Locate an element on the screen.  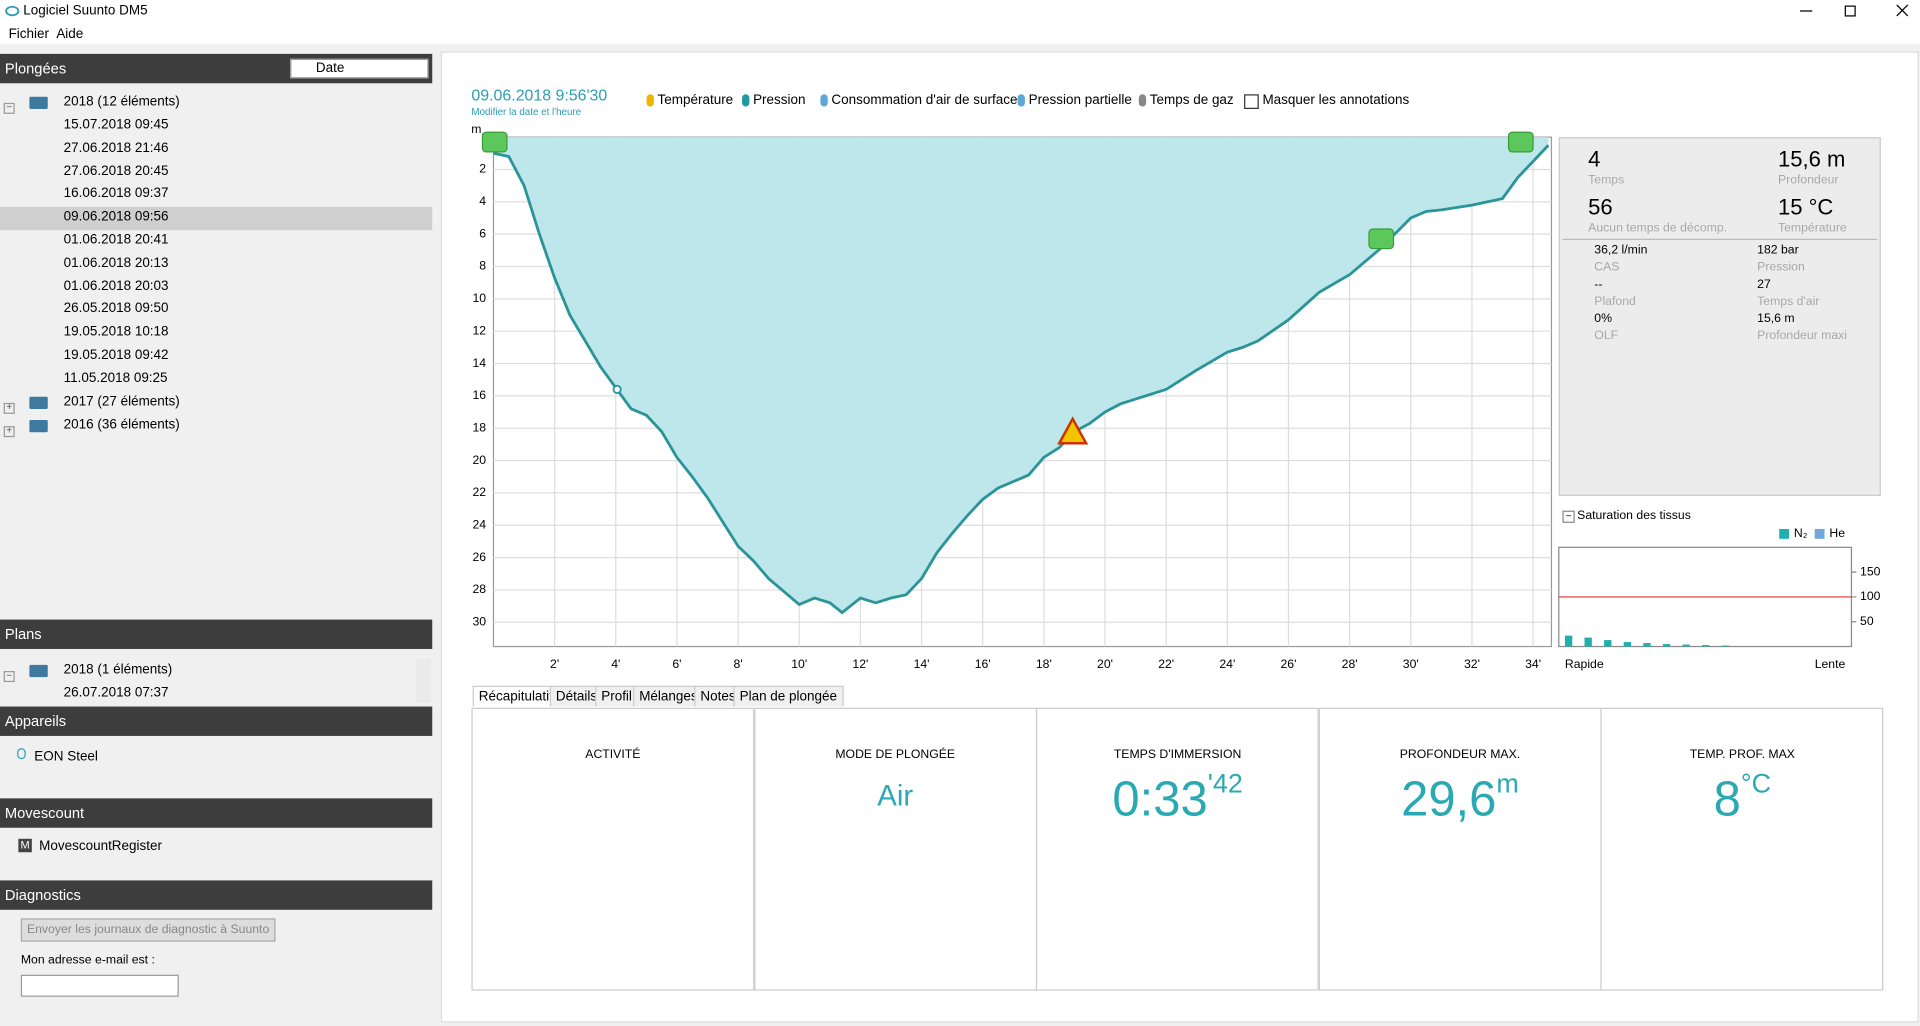
detail-value: 15,6 m is located at coordinates (1776, 319).